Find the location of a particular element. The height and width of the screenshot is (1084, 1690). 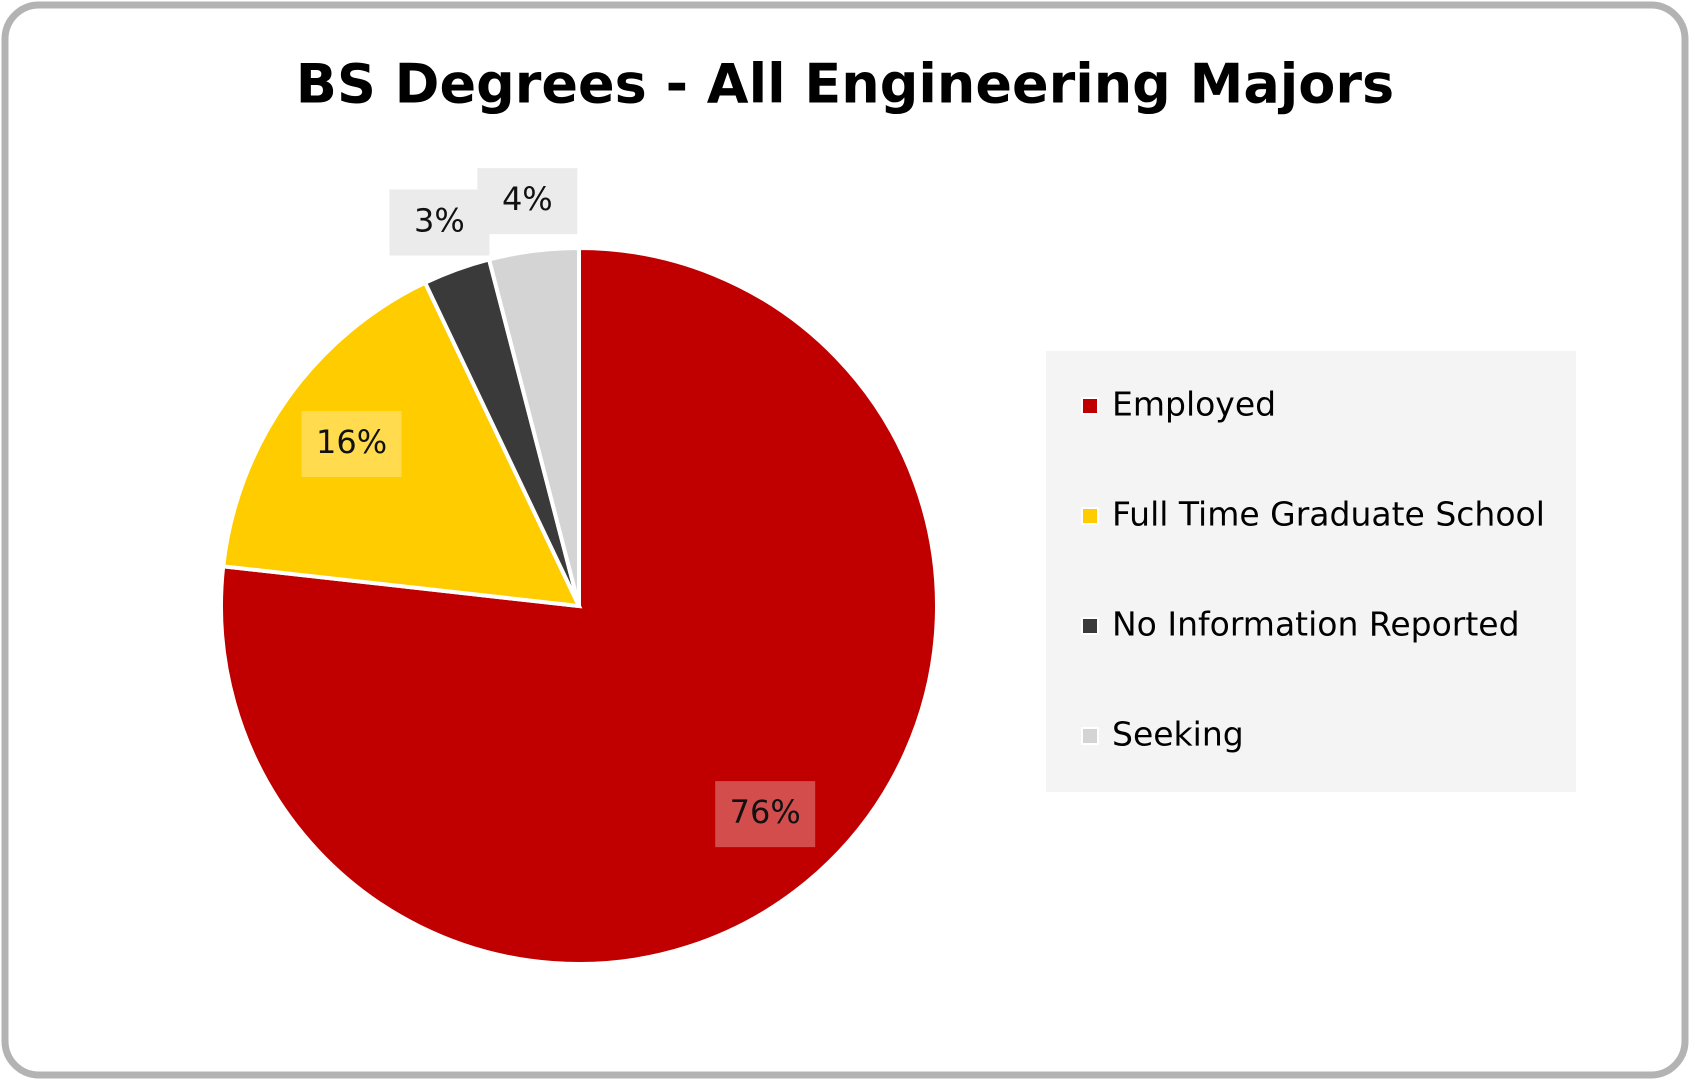

legend-label: Full Time Graduate School is located at coordinates (1328, 514).